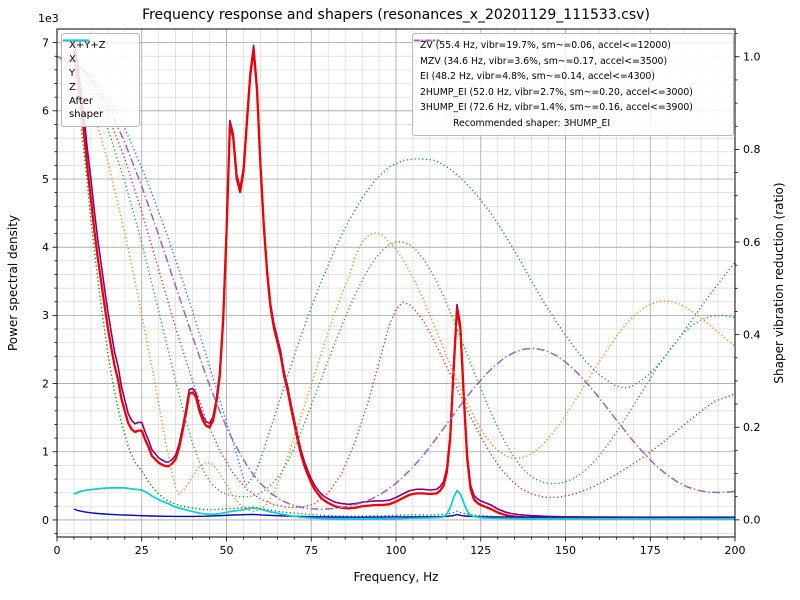 The width and height of the screenshot is (800, 600). Describe the element at coordinates (311, 550) in the screenshot. I see `x-tick-label: 75` at that location.